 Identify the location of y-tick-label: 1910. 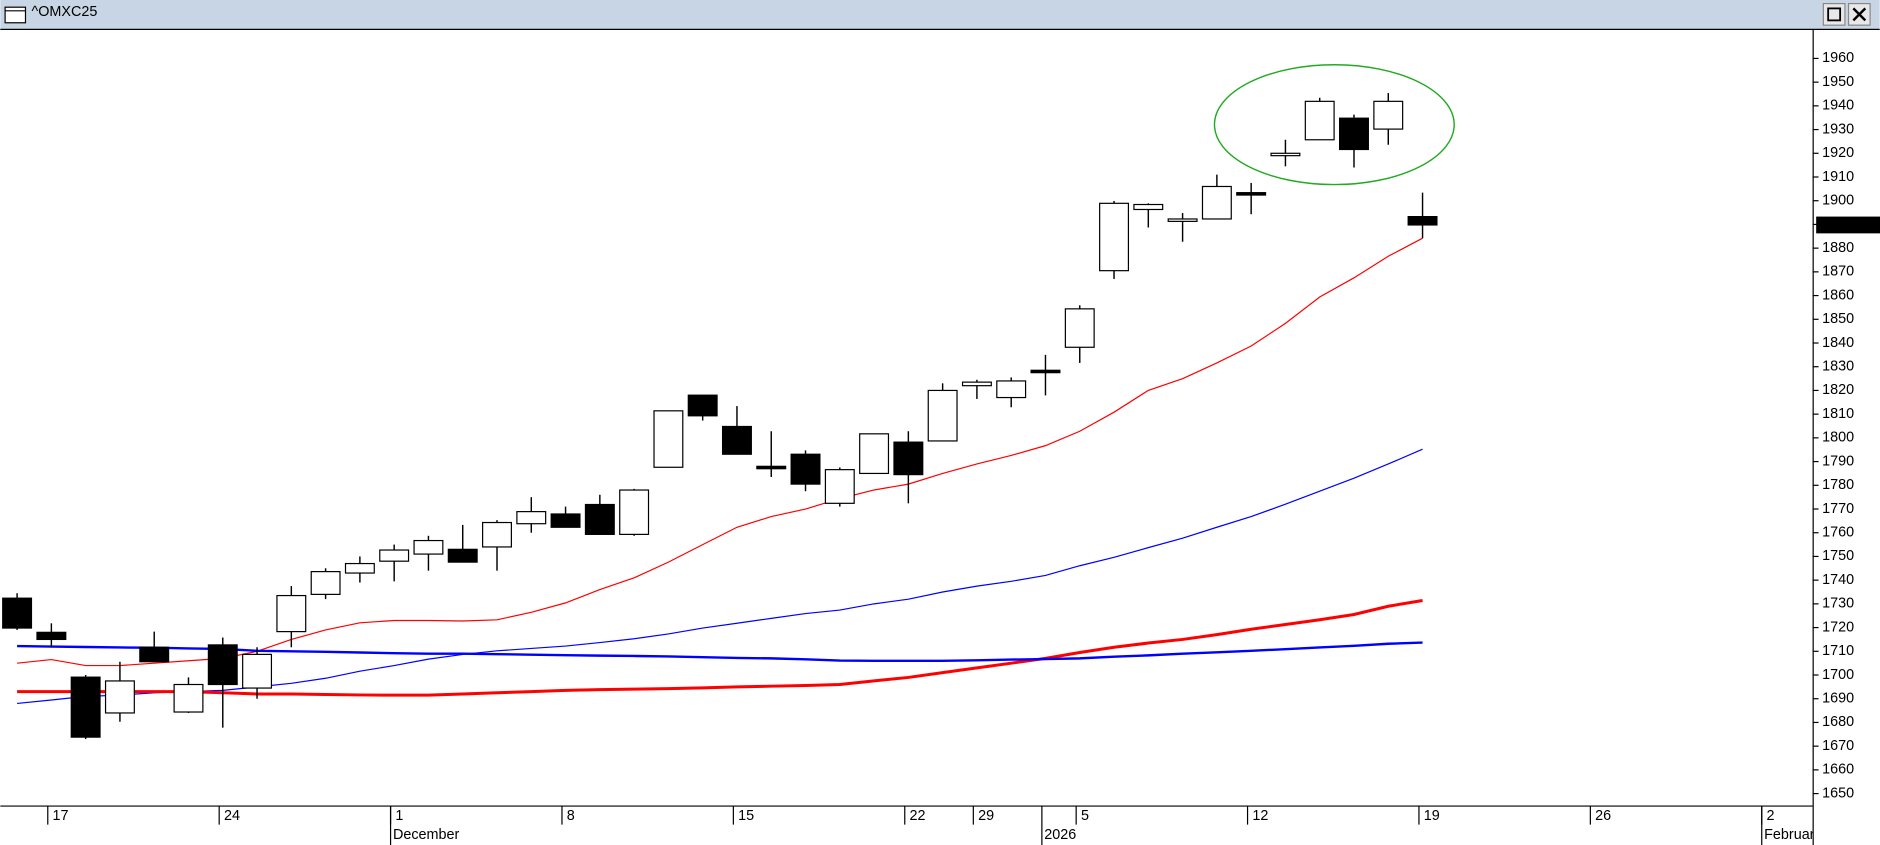
(1838, 177).